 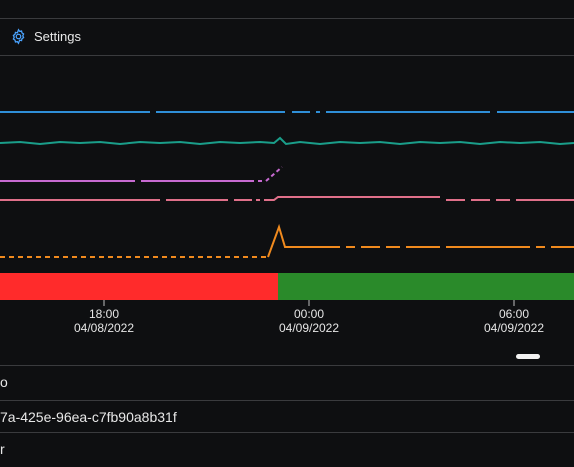 What do you see at coordinates (287, 198) in the screenshot?
I see `series-line-pink` at bounding box center [287, 198].